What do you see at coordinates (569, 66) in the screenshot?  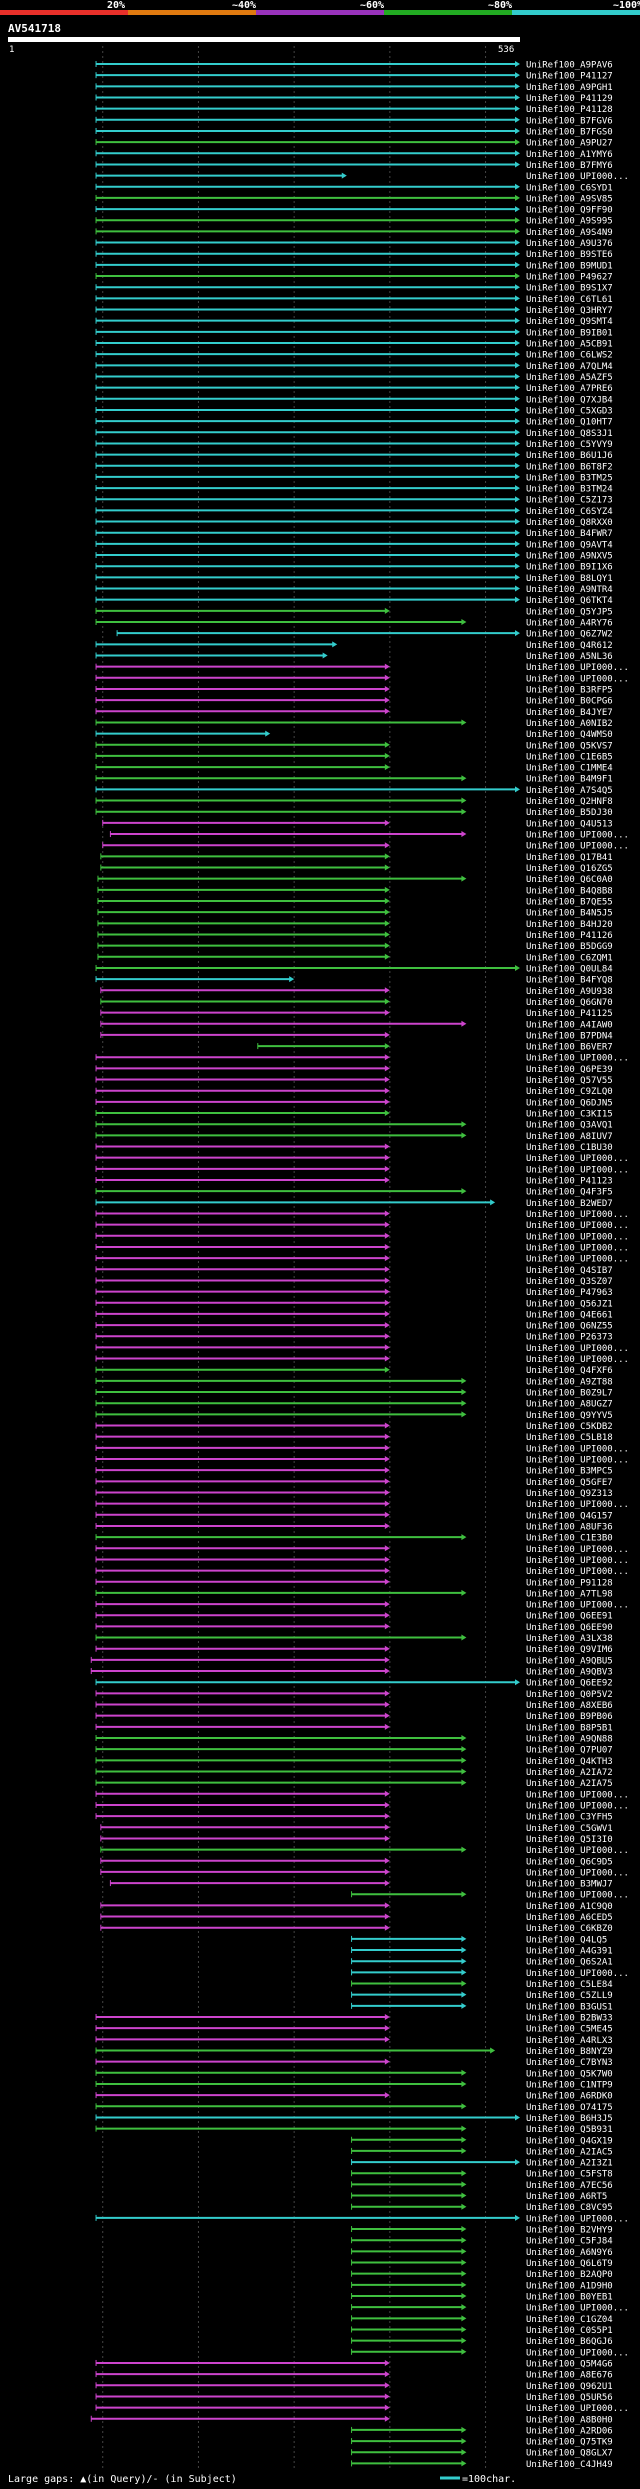 I see `hit-label: UniRef100_A9PAV6` at bounding box center [569, 66].